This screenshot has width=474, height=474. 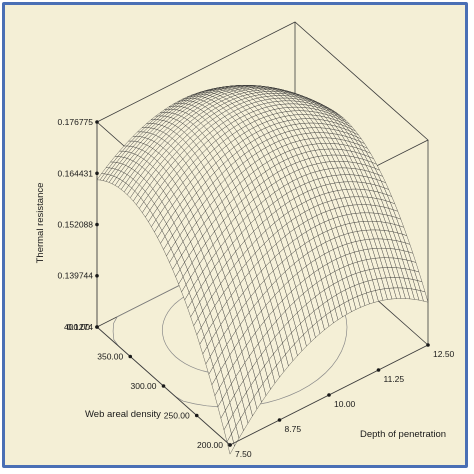 What do you see at coordinates (210, 445) in the screenshot?
I see `y-tick-label: 200.00` at bounding box center [210, 445].